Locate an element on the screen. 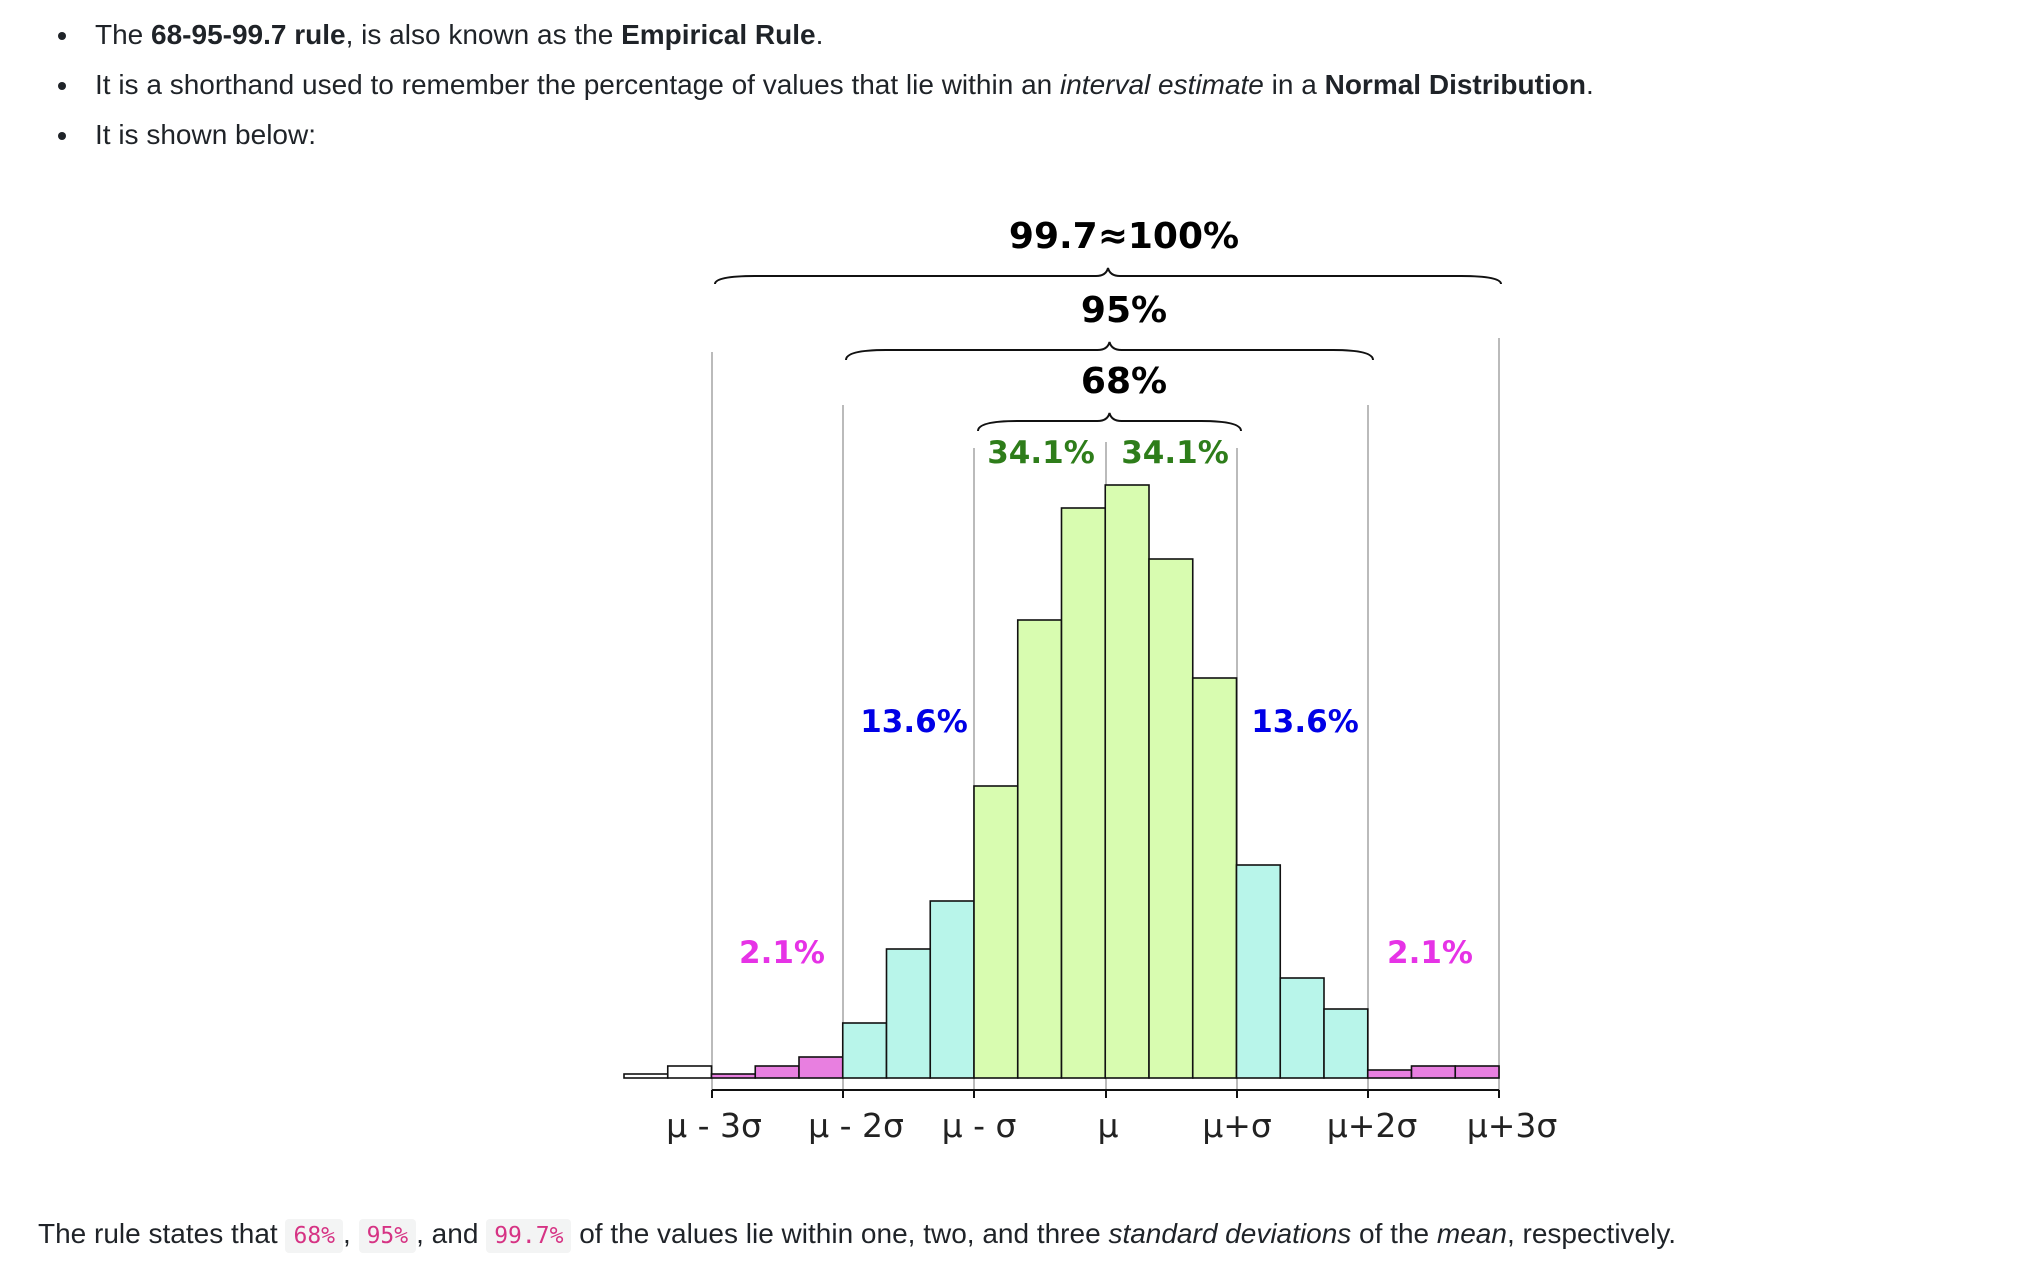 The width and height of the screenshot is (2034, 1274). tick-label-mu-minus-sigma: μ - σ is located at coordinates (979, 1125).